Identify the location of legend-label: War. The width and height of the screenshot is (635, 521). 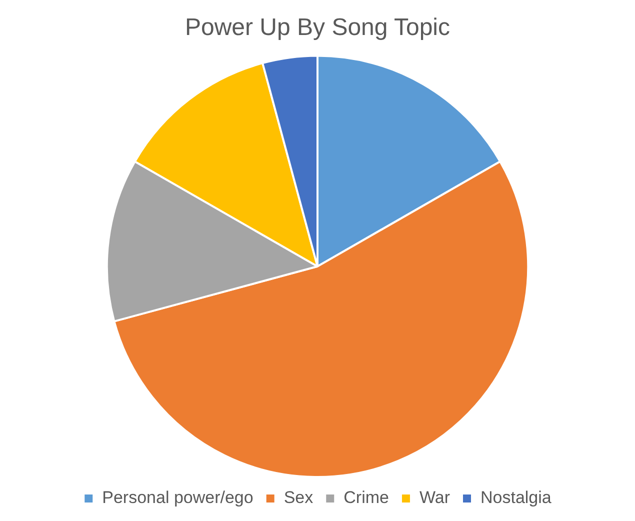
(434, 498).